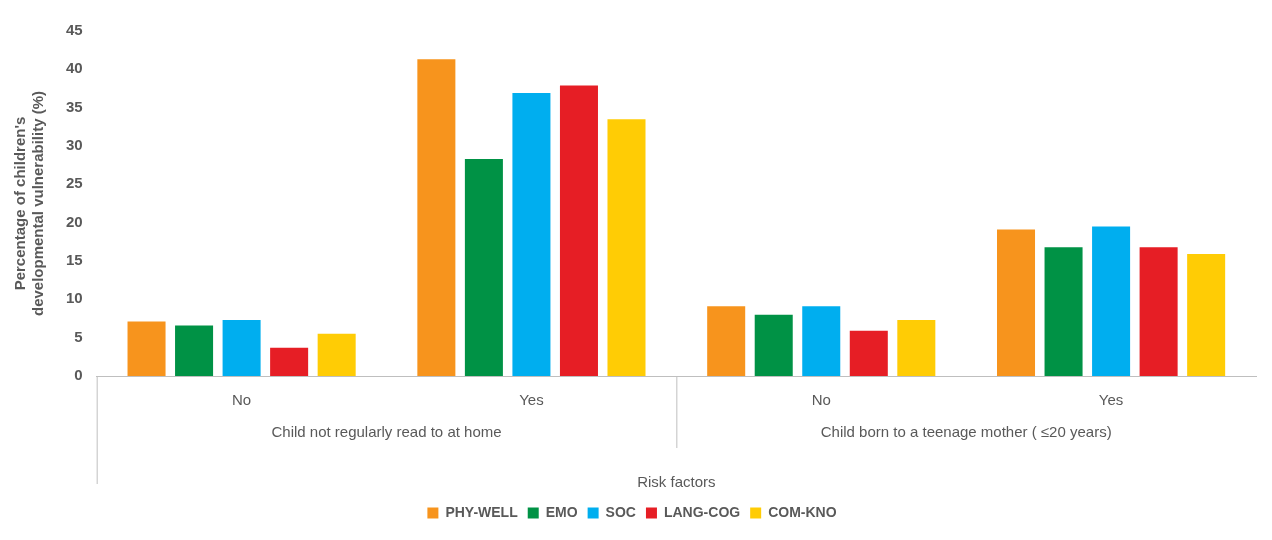 The width and height of the screenshot is (1272, 540). I want to click on y-tick-label: 20, so click(74, 221).